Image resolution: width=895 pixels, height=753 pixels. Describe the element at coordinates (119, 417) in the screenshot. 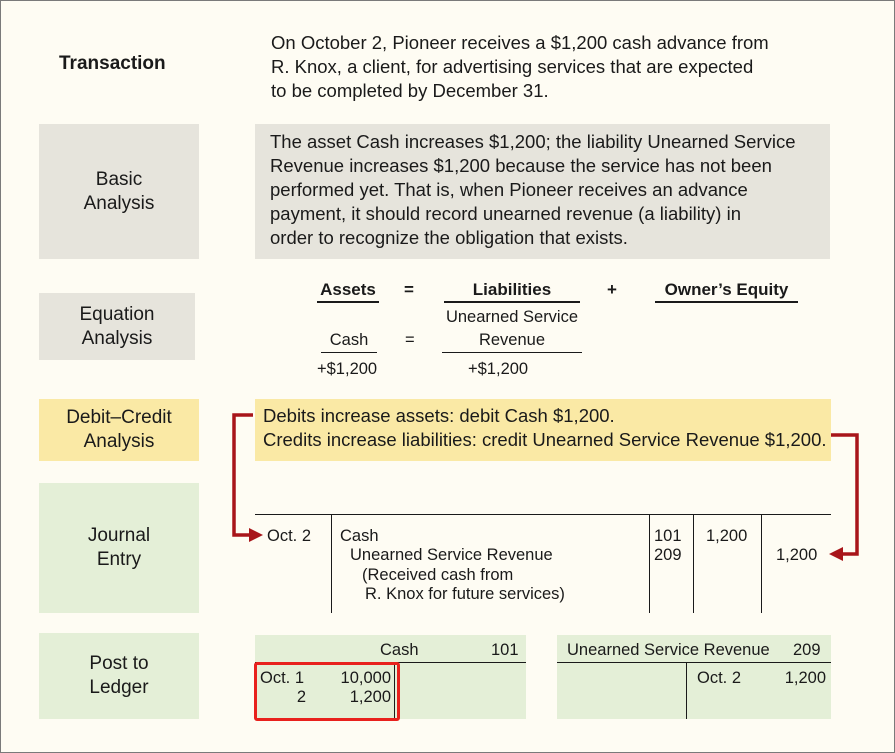

I see `debit-credit-label-line: Debit–Credit` at that location.